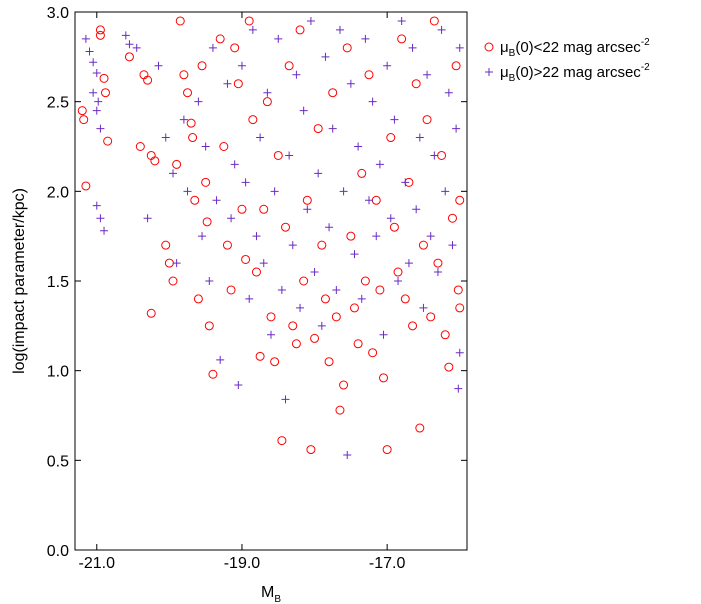 The height and width of the screenshot is (604, 701). What do you see at coordinates (242, 563) in the screenshot?
I see `x-tick-label: -19.0` at bounding box center [242, 563].